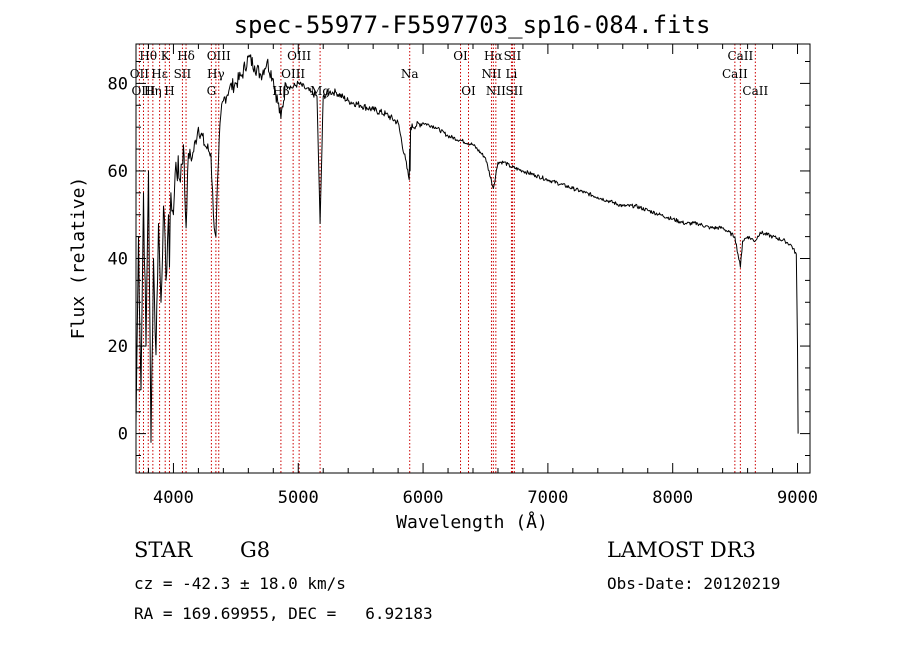 This screenshot has height=649, width=900. I want to click on marker-label-19: Hα, so click(493, 56).